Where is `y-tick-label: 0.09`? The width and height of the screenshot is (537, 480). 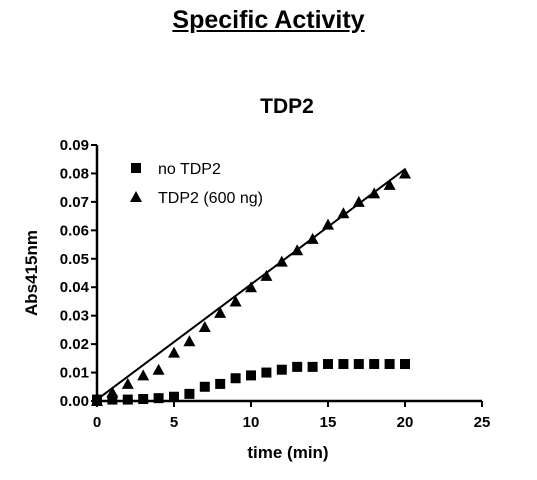 y-tick-label: 0.09 is located at coordinates (74, 145).